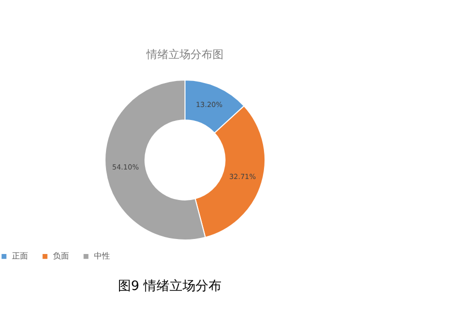 Image resolution: width=462 pixels, height=310 pixels. What do you see at coordinates (102, 255) in the screenshot?
I see `legend-label: 中性` at bounding box center [102, 255].